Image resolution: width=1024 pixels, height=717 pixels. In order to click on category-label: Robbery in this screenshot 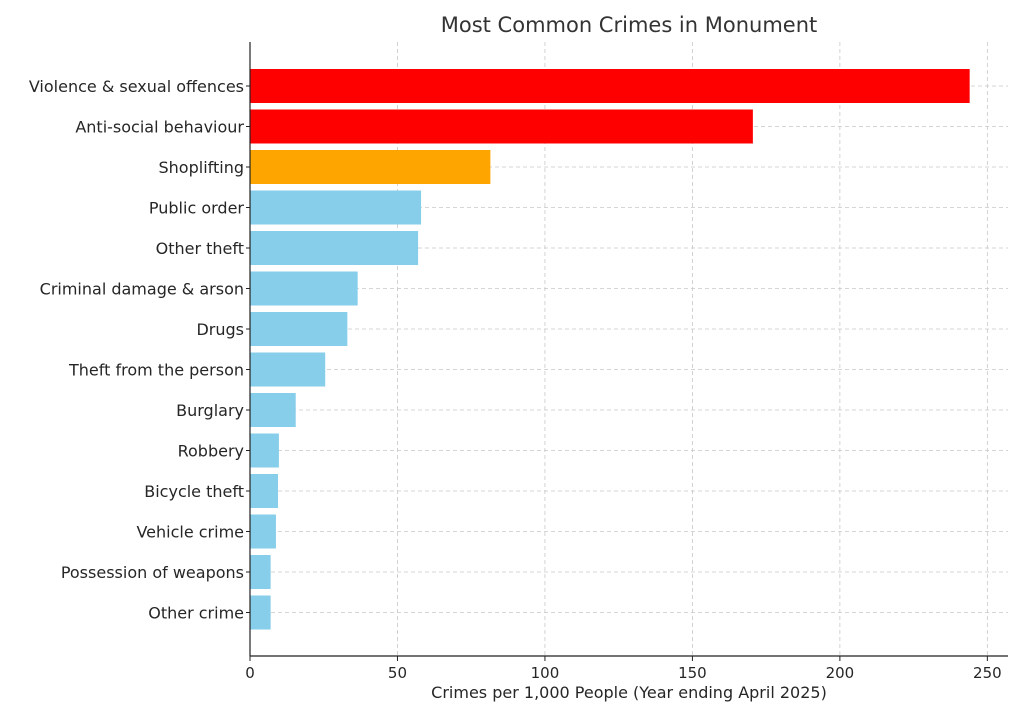, I will do `click(211, 451)`.